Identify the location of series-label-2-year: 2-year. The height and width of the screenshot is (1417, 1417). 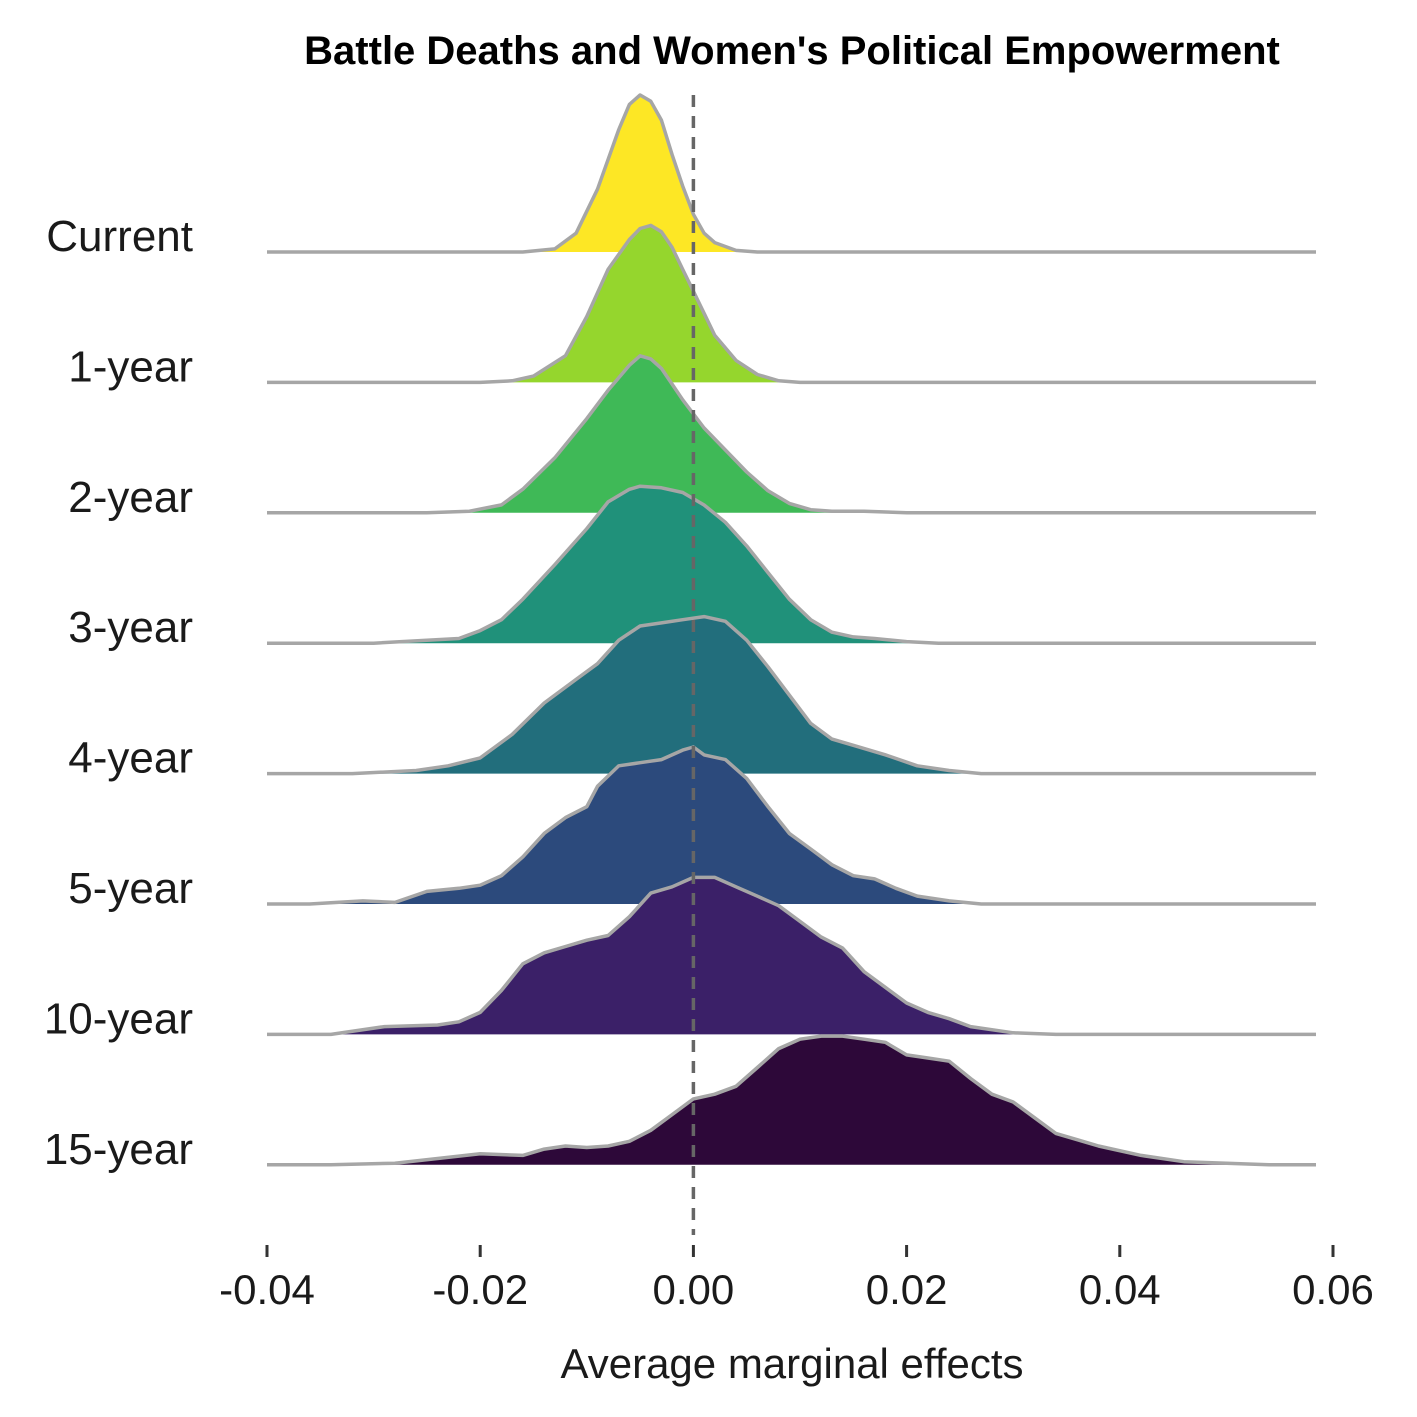
(130, 497).